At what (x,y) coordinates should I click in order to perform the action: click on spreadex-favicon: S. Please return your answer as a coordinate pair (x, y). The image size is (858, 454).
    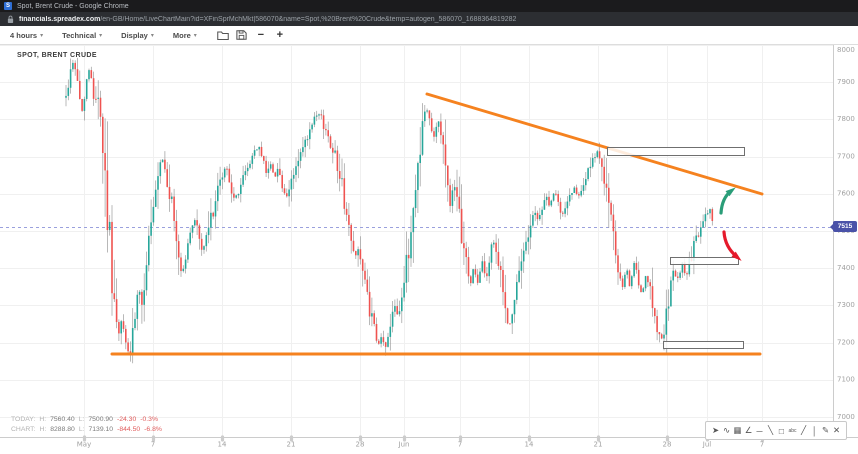
    Looking at the image, I should click on (8, 6).